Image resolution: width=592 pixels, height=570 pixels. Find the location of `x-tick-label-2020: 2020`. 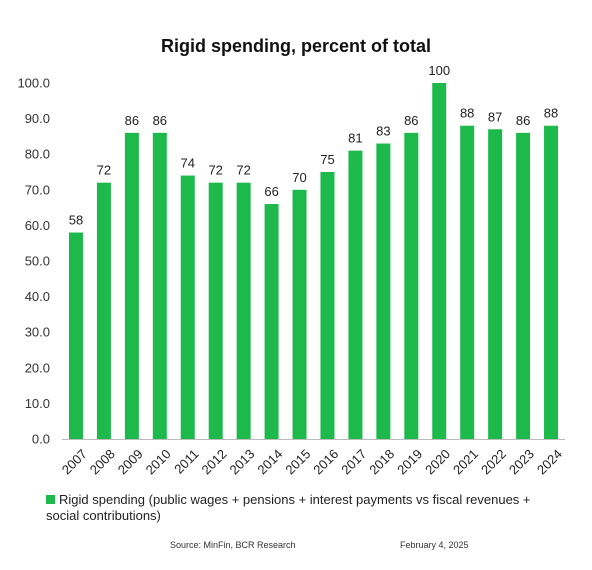

x-tick-label-2020: 2020 is located at coordinates (437, 461).